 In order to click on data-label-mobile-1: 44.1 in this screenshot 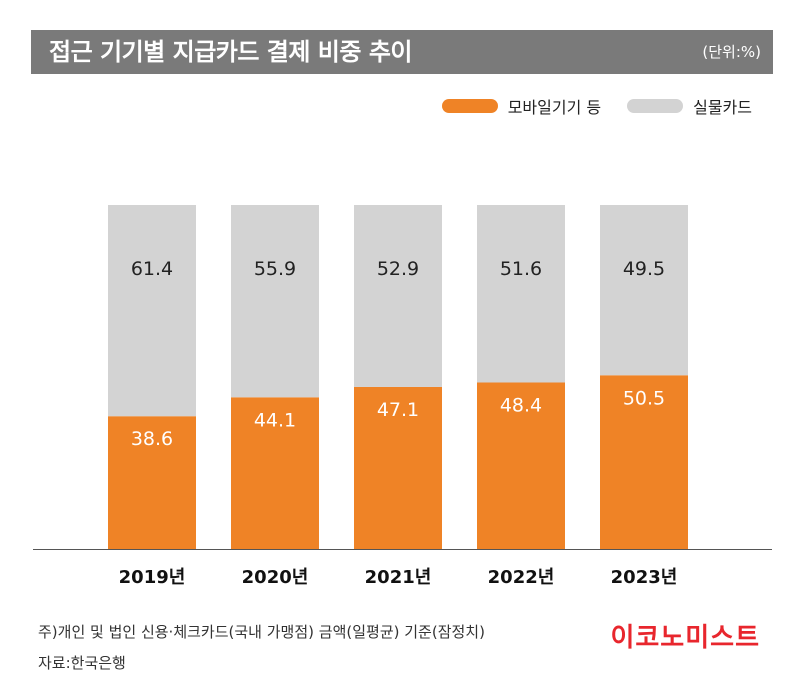, I will do `click(275, 420)`.